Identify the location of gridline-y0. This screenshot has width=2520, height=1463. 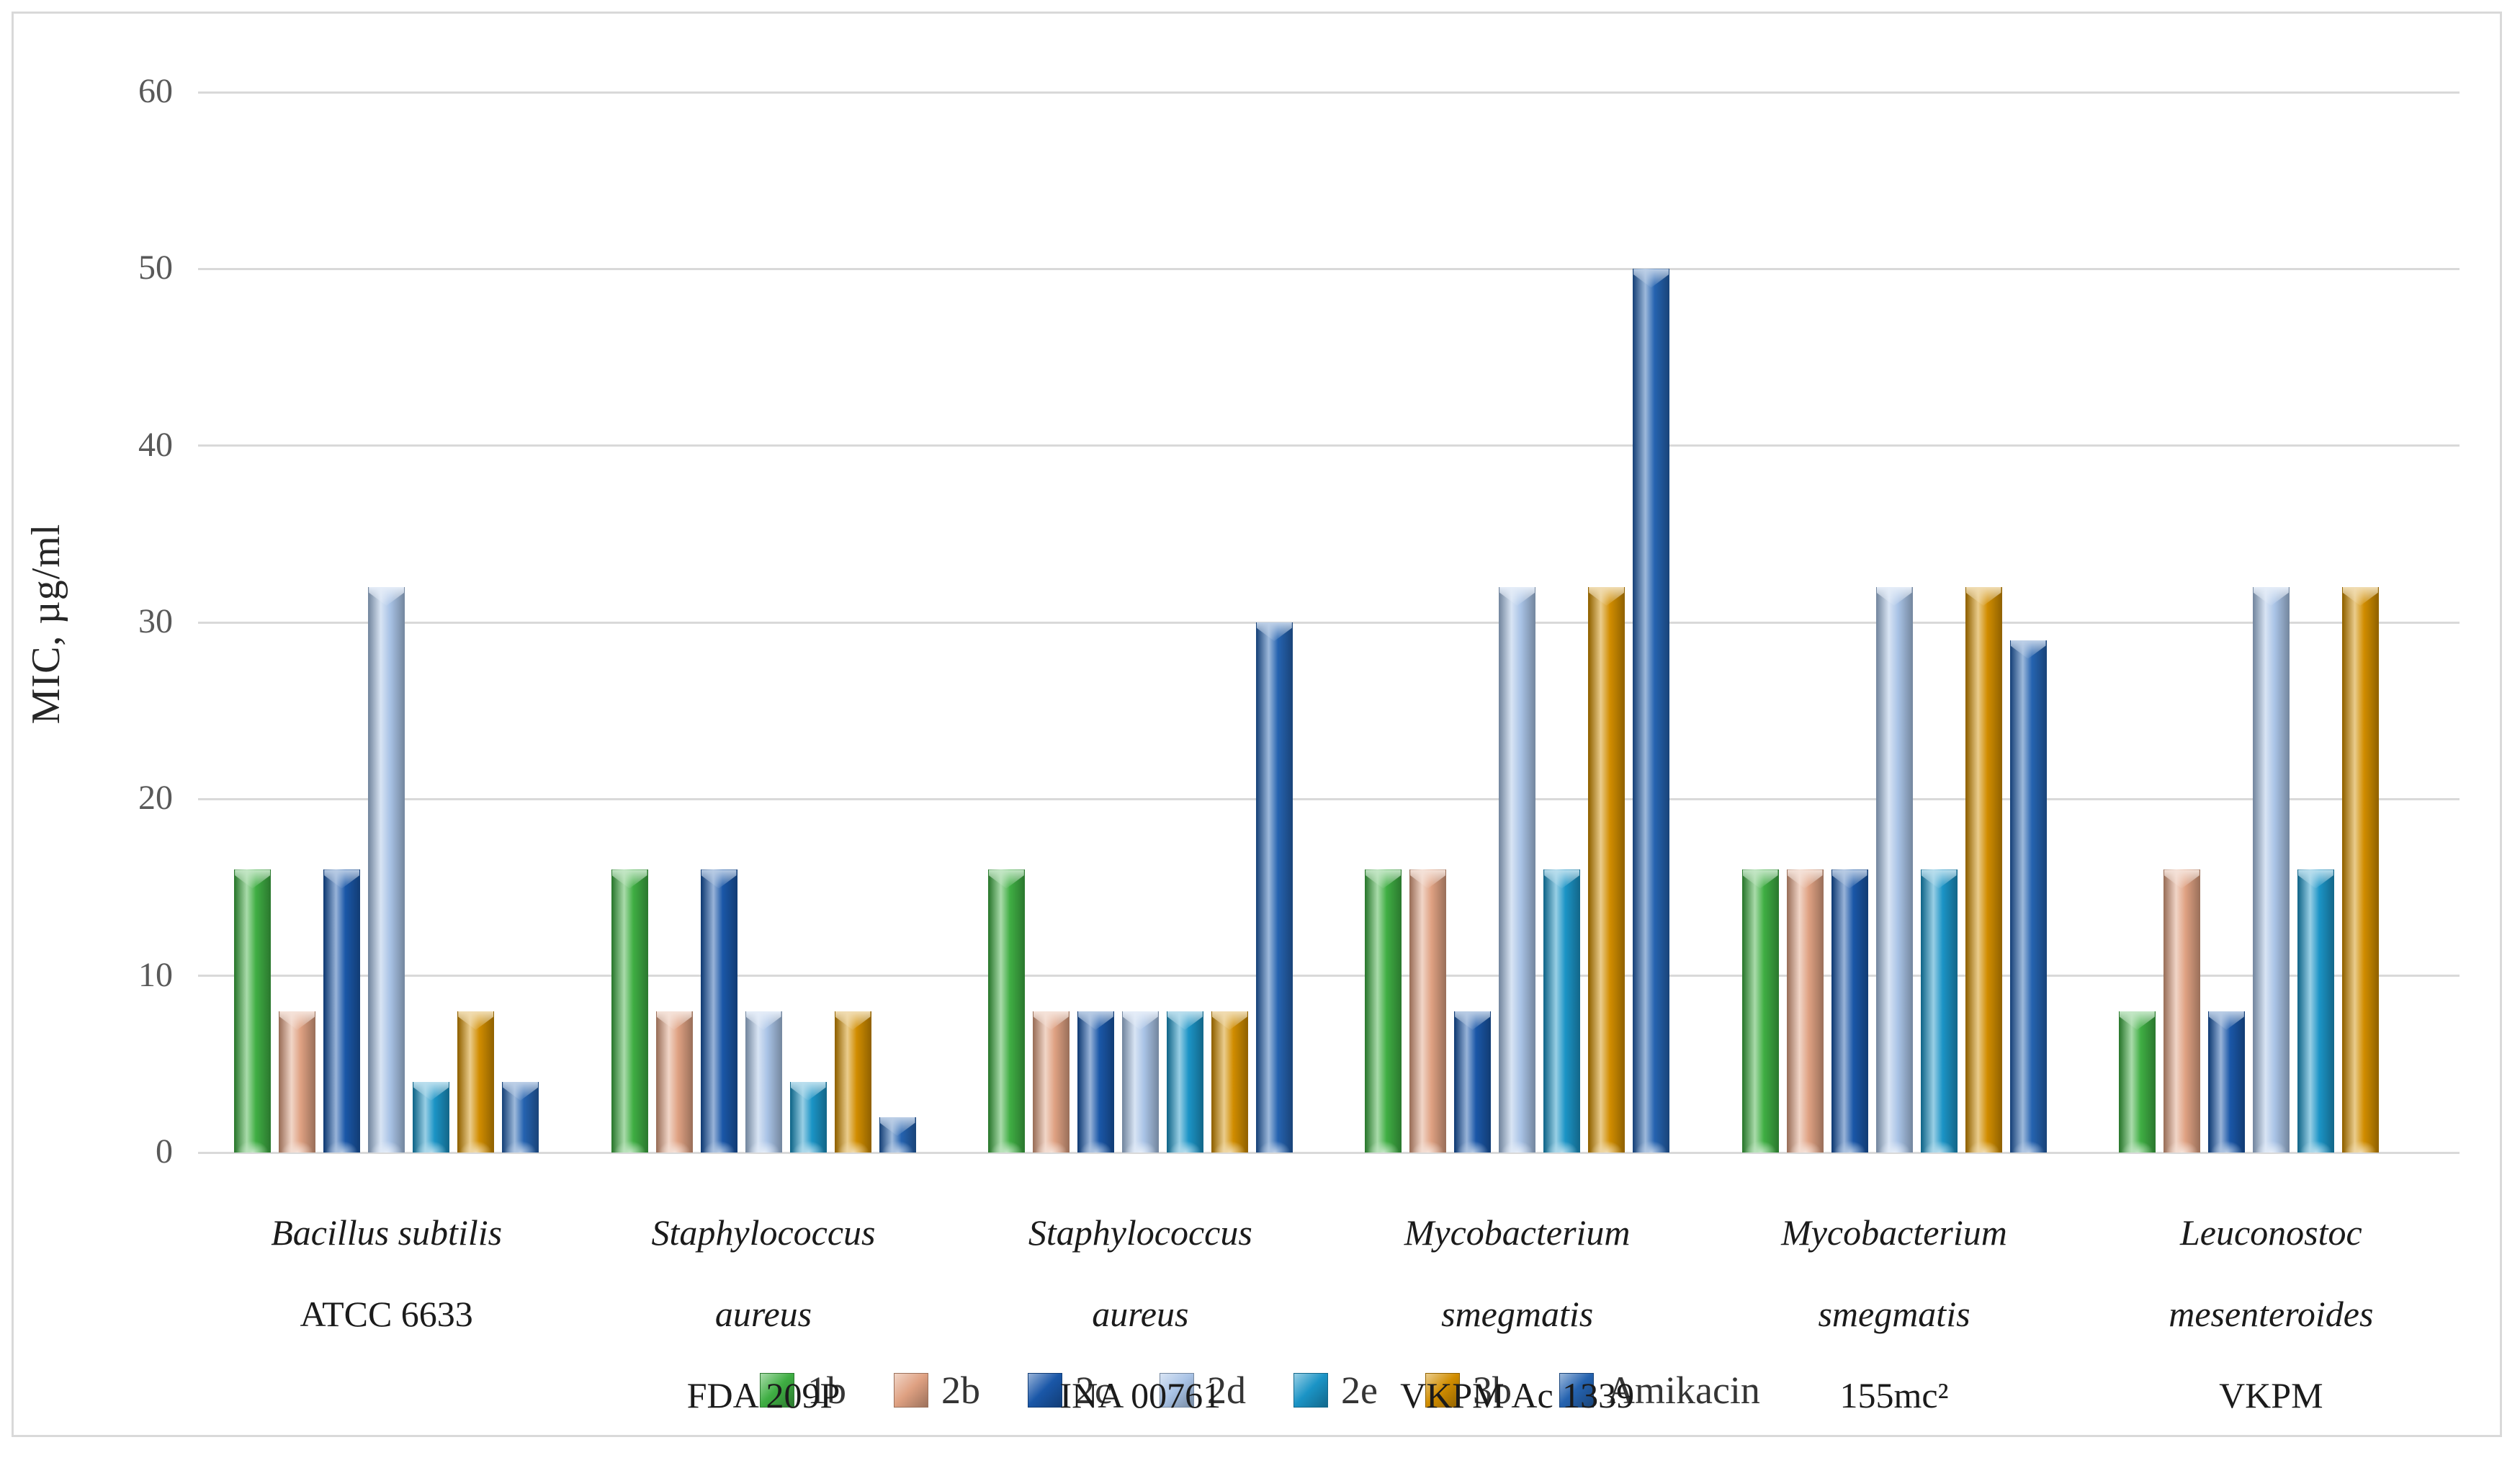
(1329, 1153).